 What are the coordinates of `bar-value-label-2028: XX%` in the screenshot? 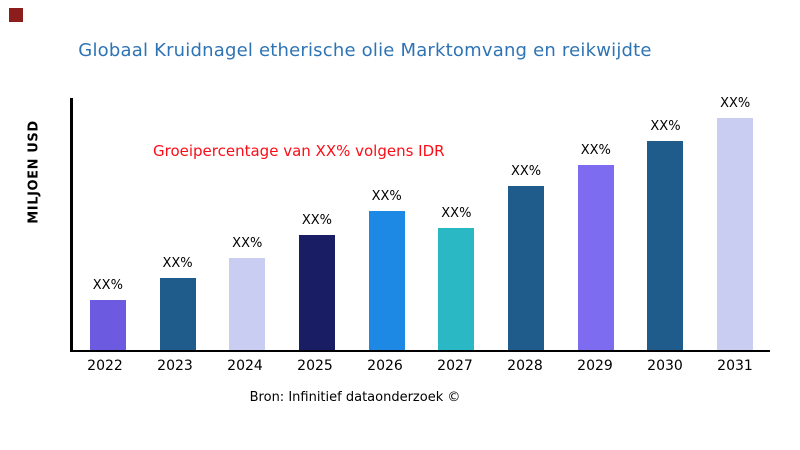 It's located at (526, 171).